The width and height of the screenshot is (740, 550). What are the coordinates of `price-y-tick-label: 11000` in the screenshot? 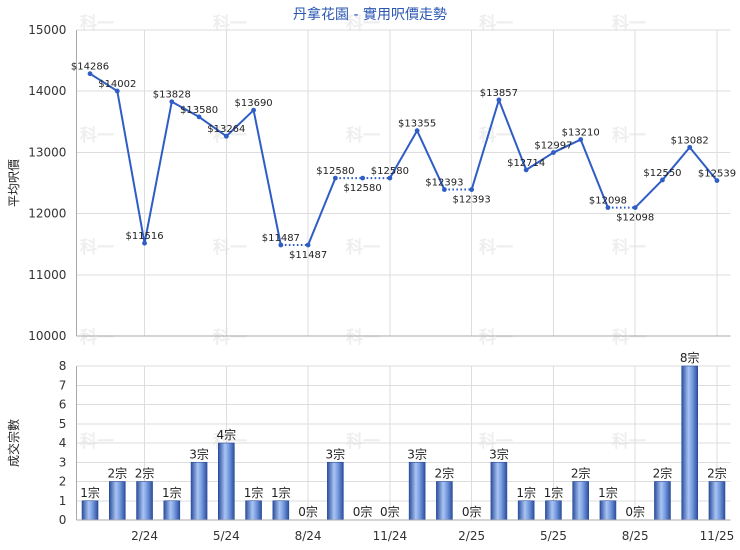 It's located at (47, 275).